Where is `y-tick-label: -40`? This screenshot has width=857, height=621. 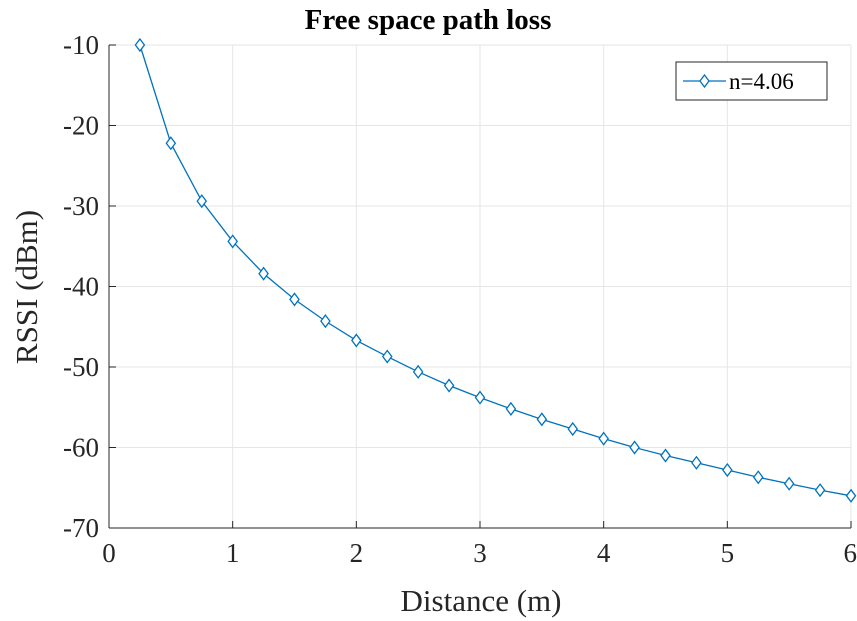 y-tick-label: -40 is located at coordinates (81, 287).